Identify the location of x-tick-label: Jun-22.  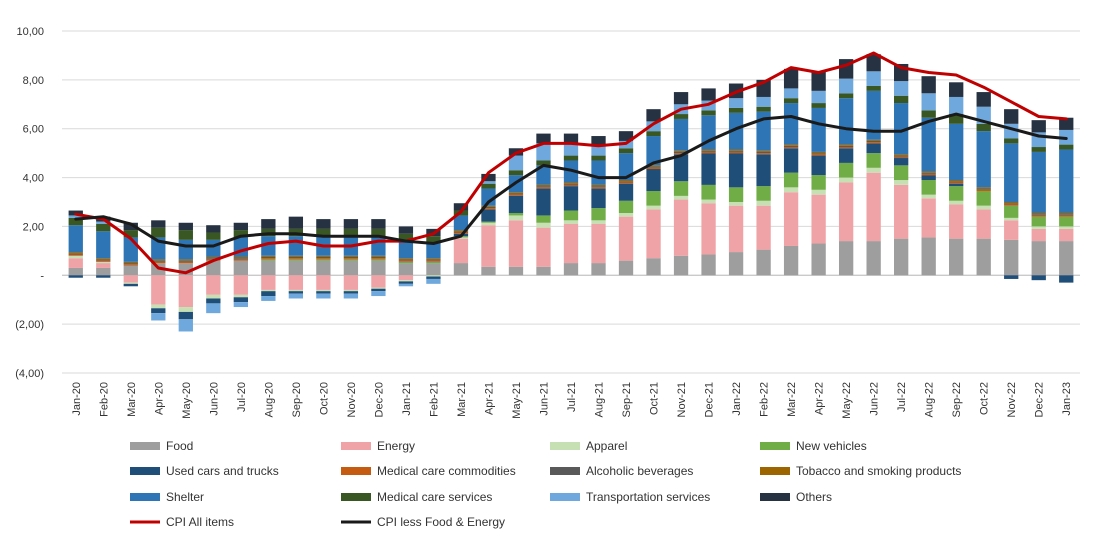
(875, 399).